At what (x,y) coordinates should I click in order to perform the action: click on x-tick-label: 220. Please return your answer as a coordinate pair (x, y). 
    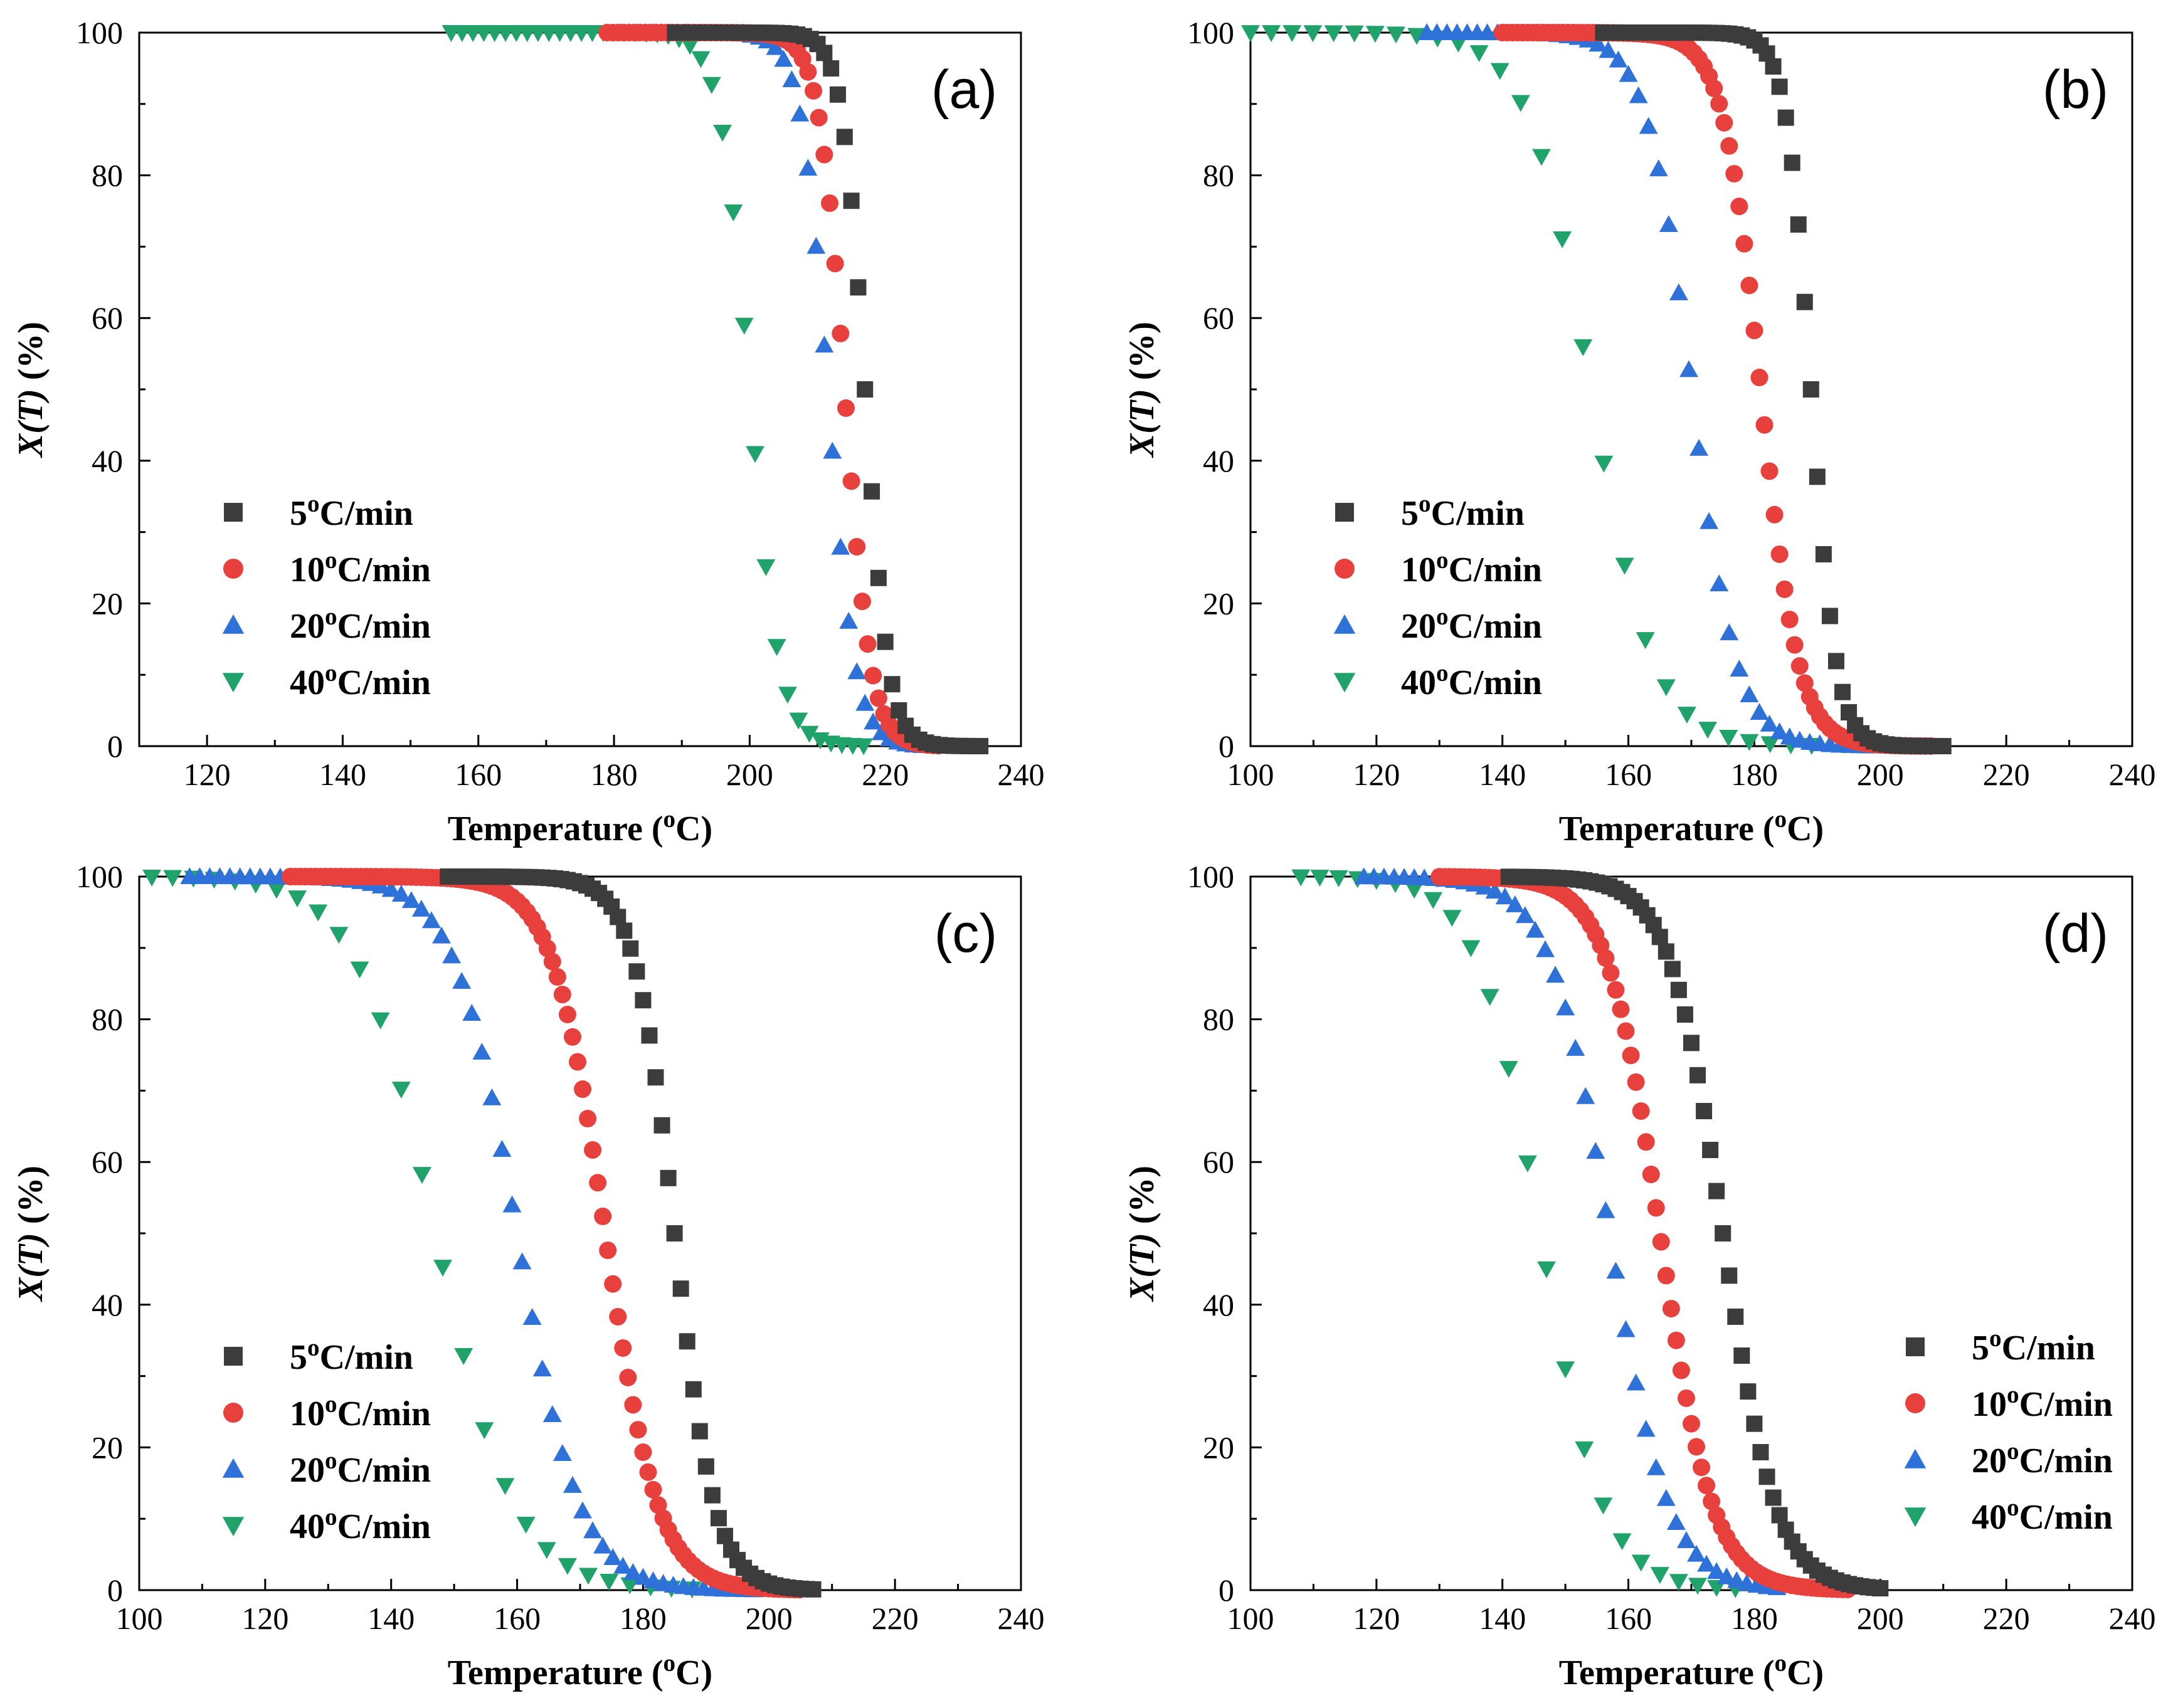
    Looking at the image, I should click on (886, 774).